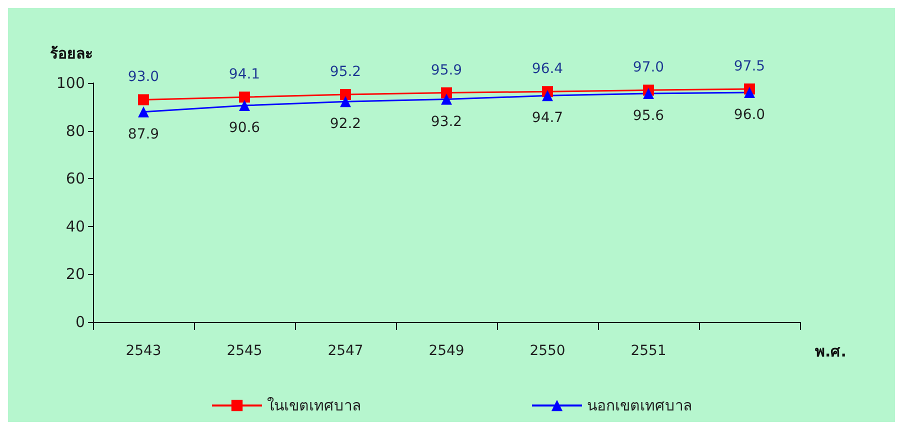  Describe the element at coordinates (75, 226) in the screenshot. I see `y-tick-label: 40` at that location.